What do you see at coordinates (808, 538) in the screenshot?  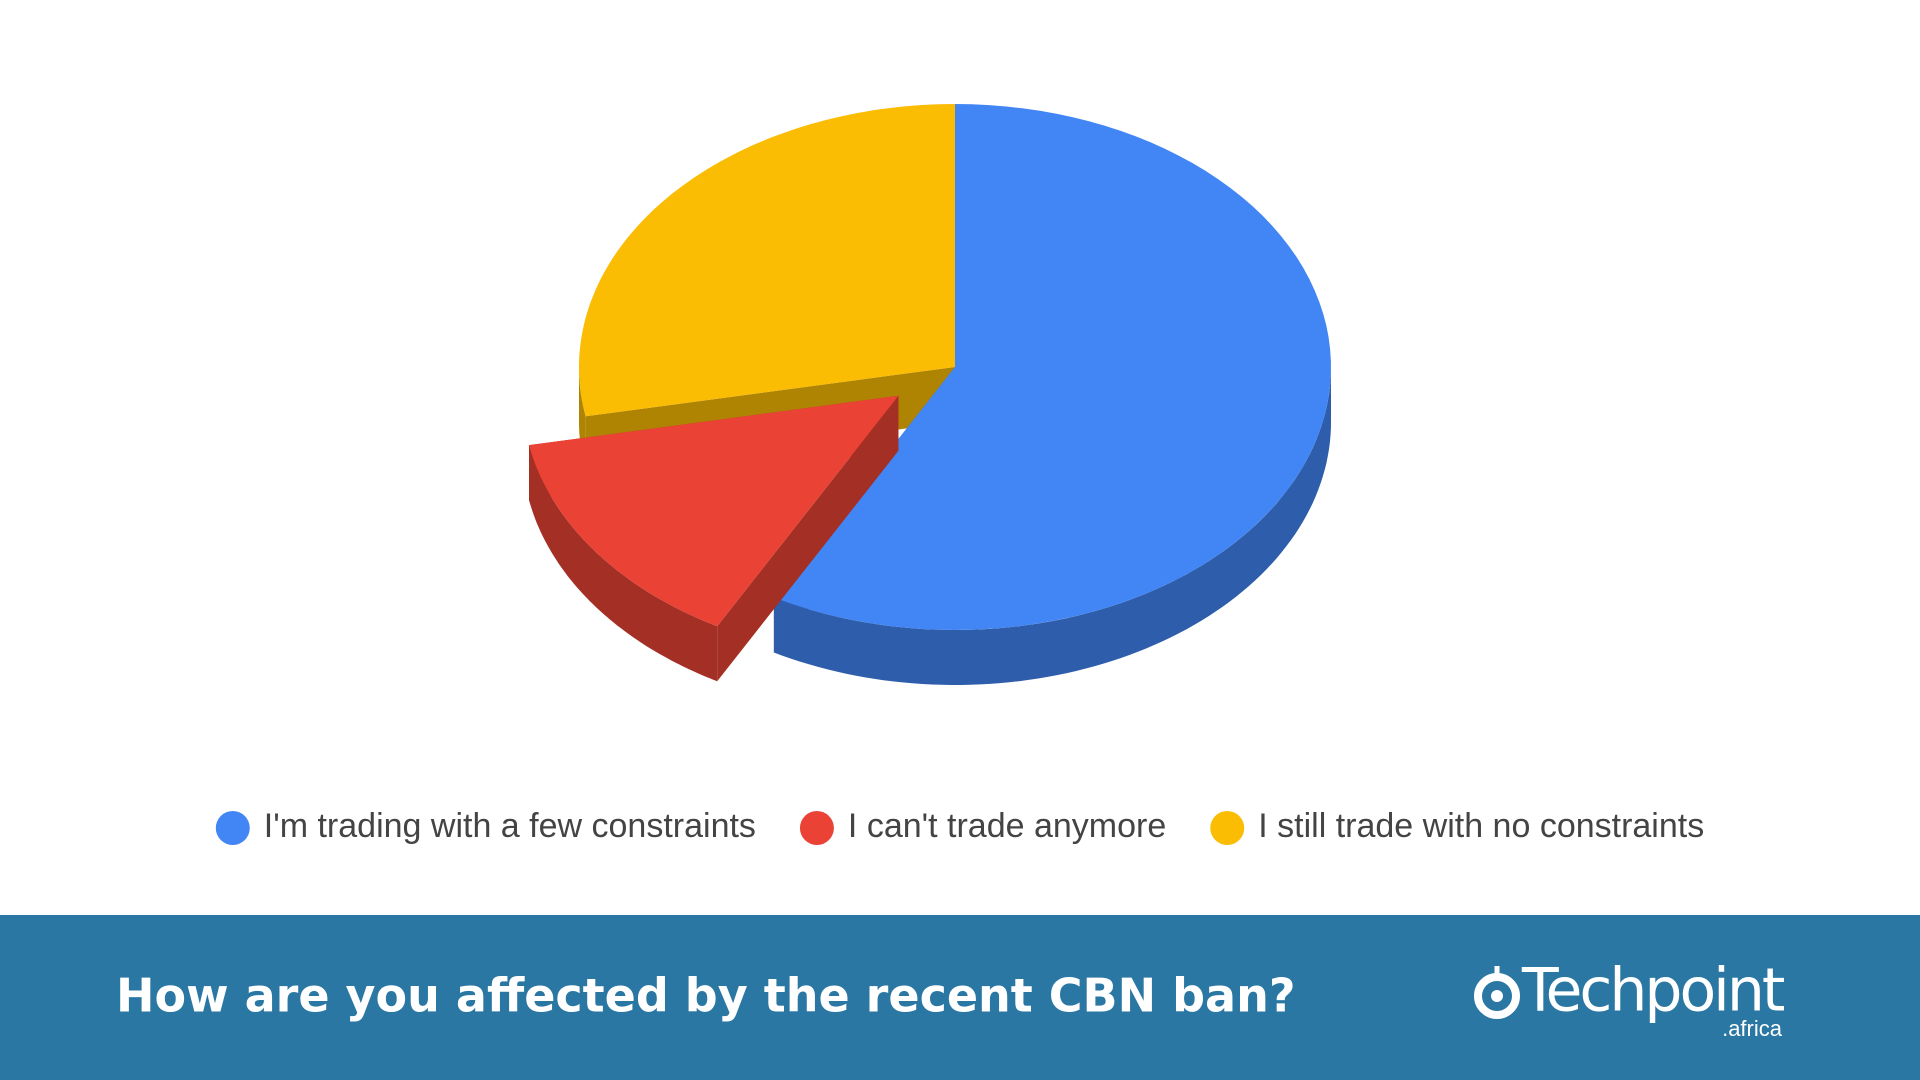 I see `slice-side` at bounding box center [808, 538].